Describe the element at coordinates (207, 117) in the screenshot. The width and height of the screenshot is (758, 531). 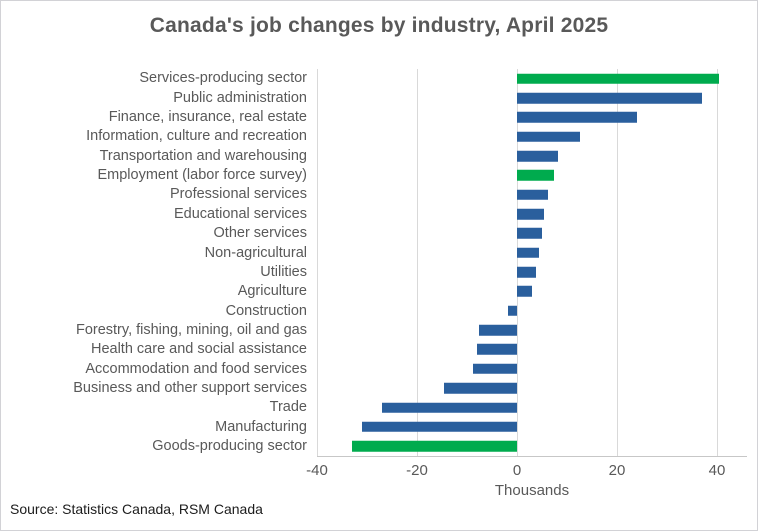
I see `category-label: Finance, insurance, real estate` at that location.